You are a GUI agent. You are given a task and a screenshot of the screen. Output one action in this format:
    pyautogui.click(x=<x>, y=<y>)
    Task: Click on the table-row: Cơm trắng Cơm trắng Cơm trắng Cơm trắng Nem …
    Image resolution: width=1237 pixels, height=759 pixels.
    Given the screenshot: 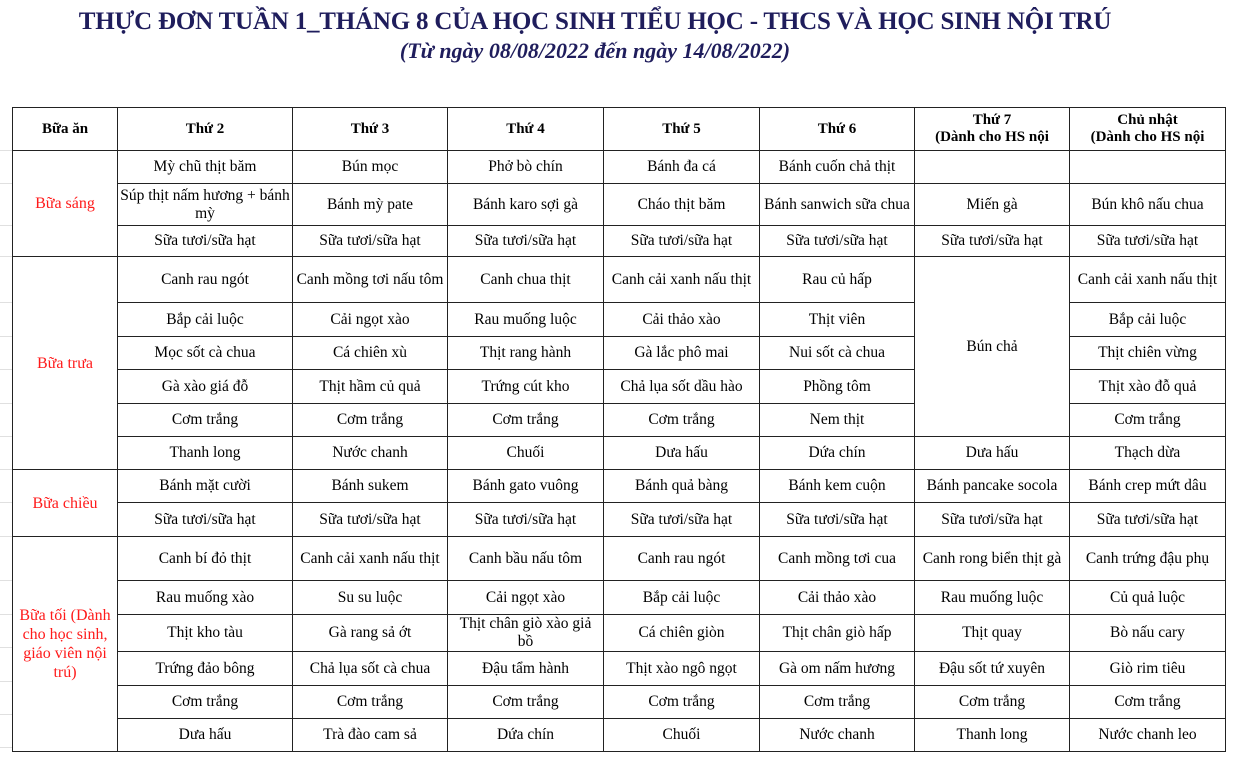 What is the action you would take?
    pyautogui.click(x=619, y=420)
    